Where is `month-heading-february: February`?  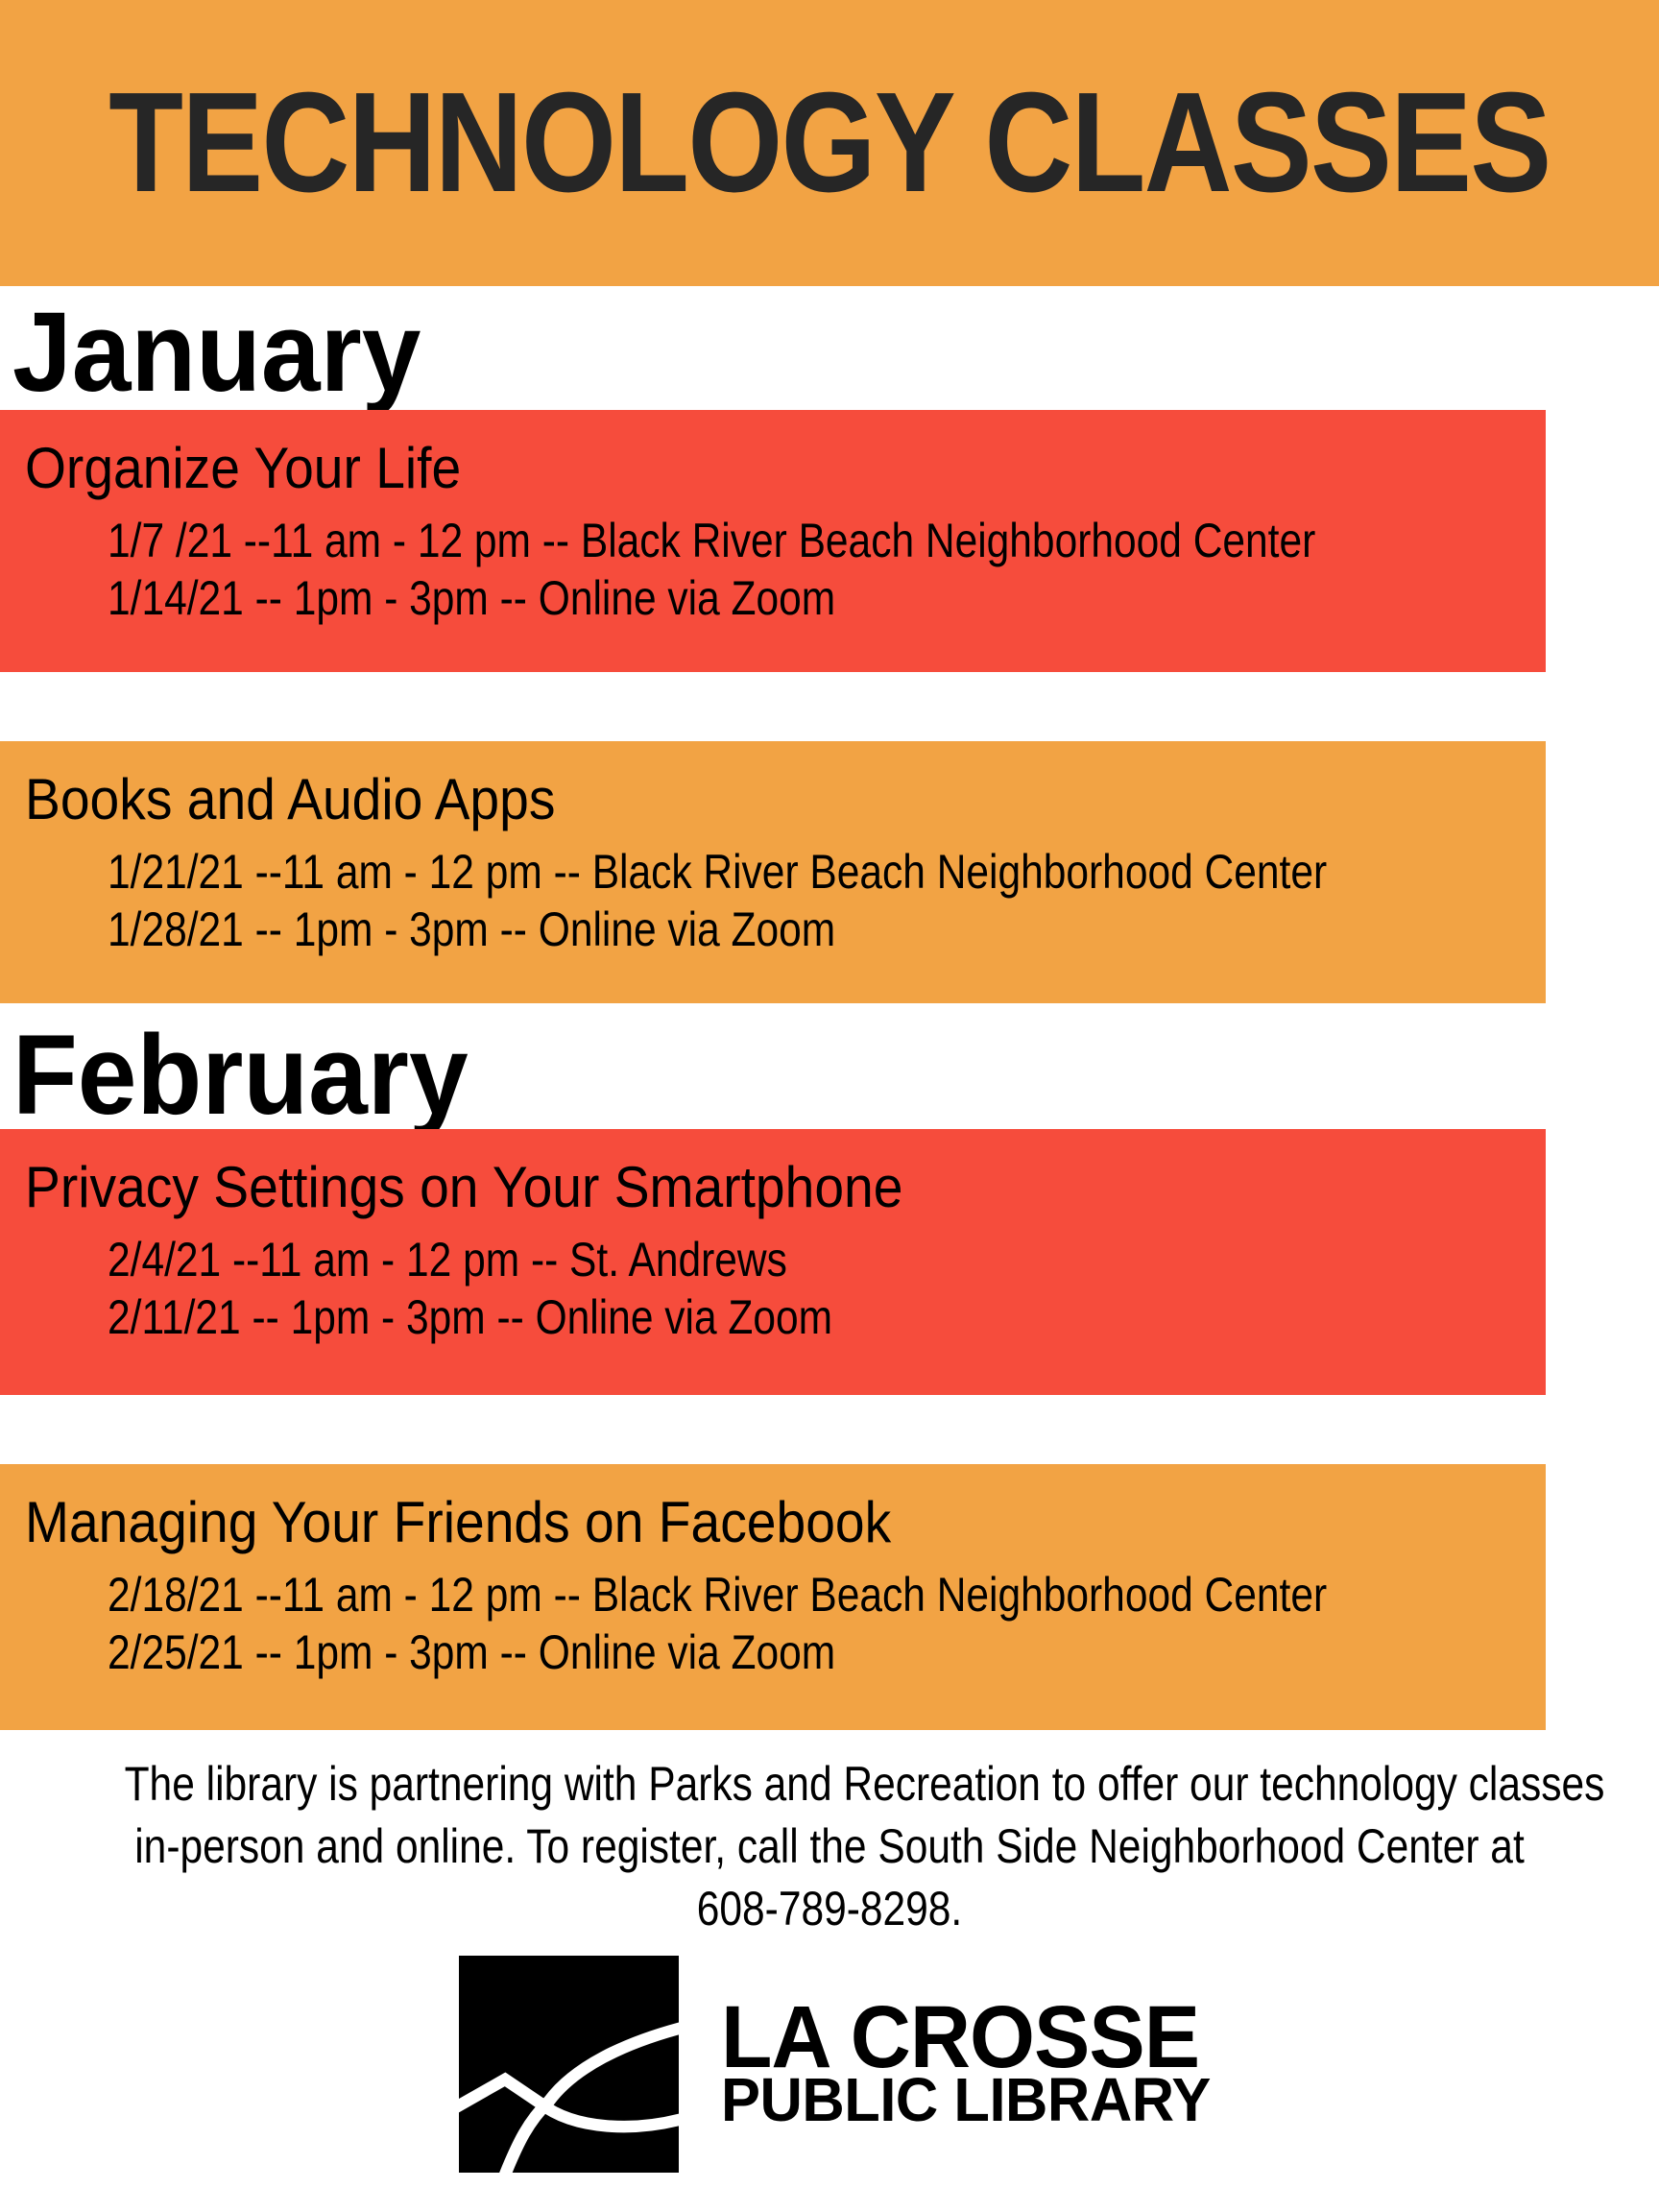
month-heading-february: February is located at coordinates (241, 1075).